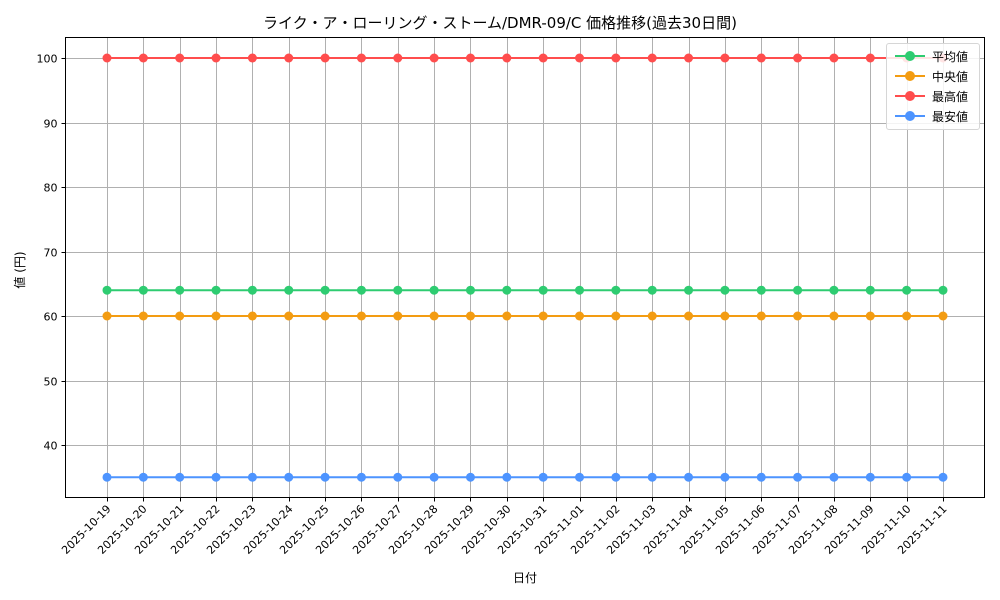  What do you see at coordinates (525, 578) in the screenshot?
I see `x-axis-label: 日付` at bounding box center [525, 578].